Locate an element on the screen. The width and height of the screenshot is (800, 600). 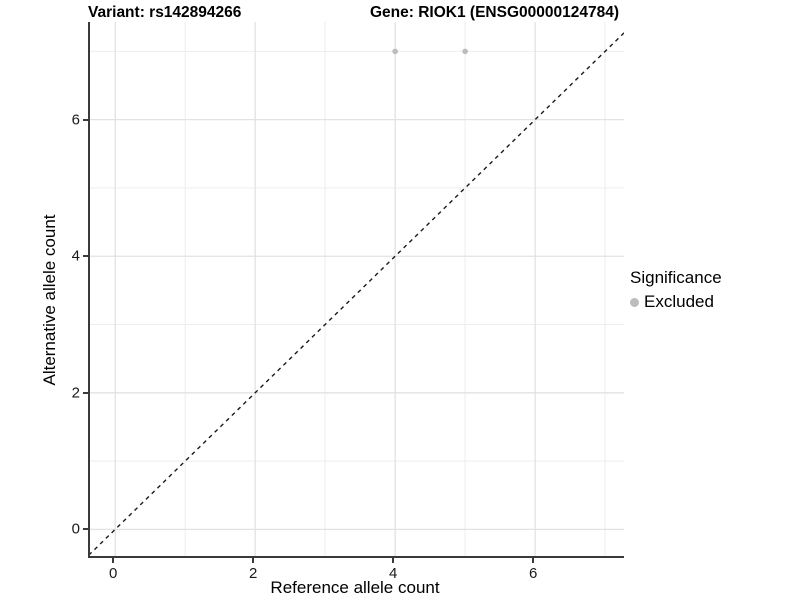
x-tick-label: 2 is located at coordinates (253, 573).